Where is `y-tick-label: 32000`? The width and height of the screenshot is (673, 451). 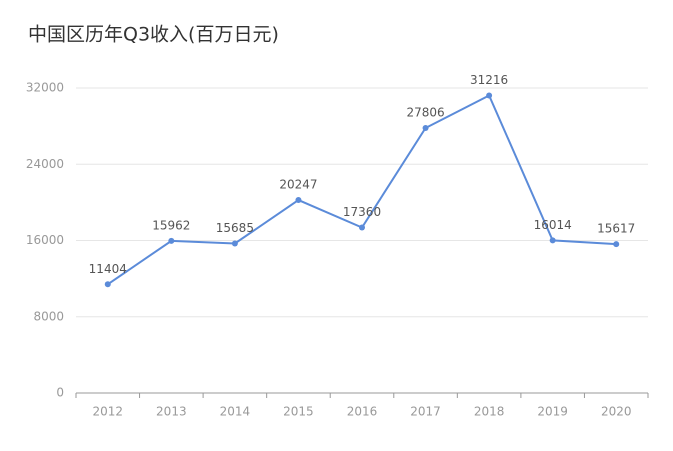 y-tick-label: 32000 is located at coordinates (45, 88).